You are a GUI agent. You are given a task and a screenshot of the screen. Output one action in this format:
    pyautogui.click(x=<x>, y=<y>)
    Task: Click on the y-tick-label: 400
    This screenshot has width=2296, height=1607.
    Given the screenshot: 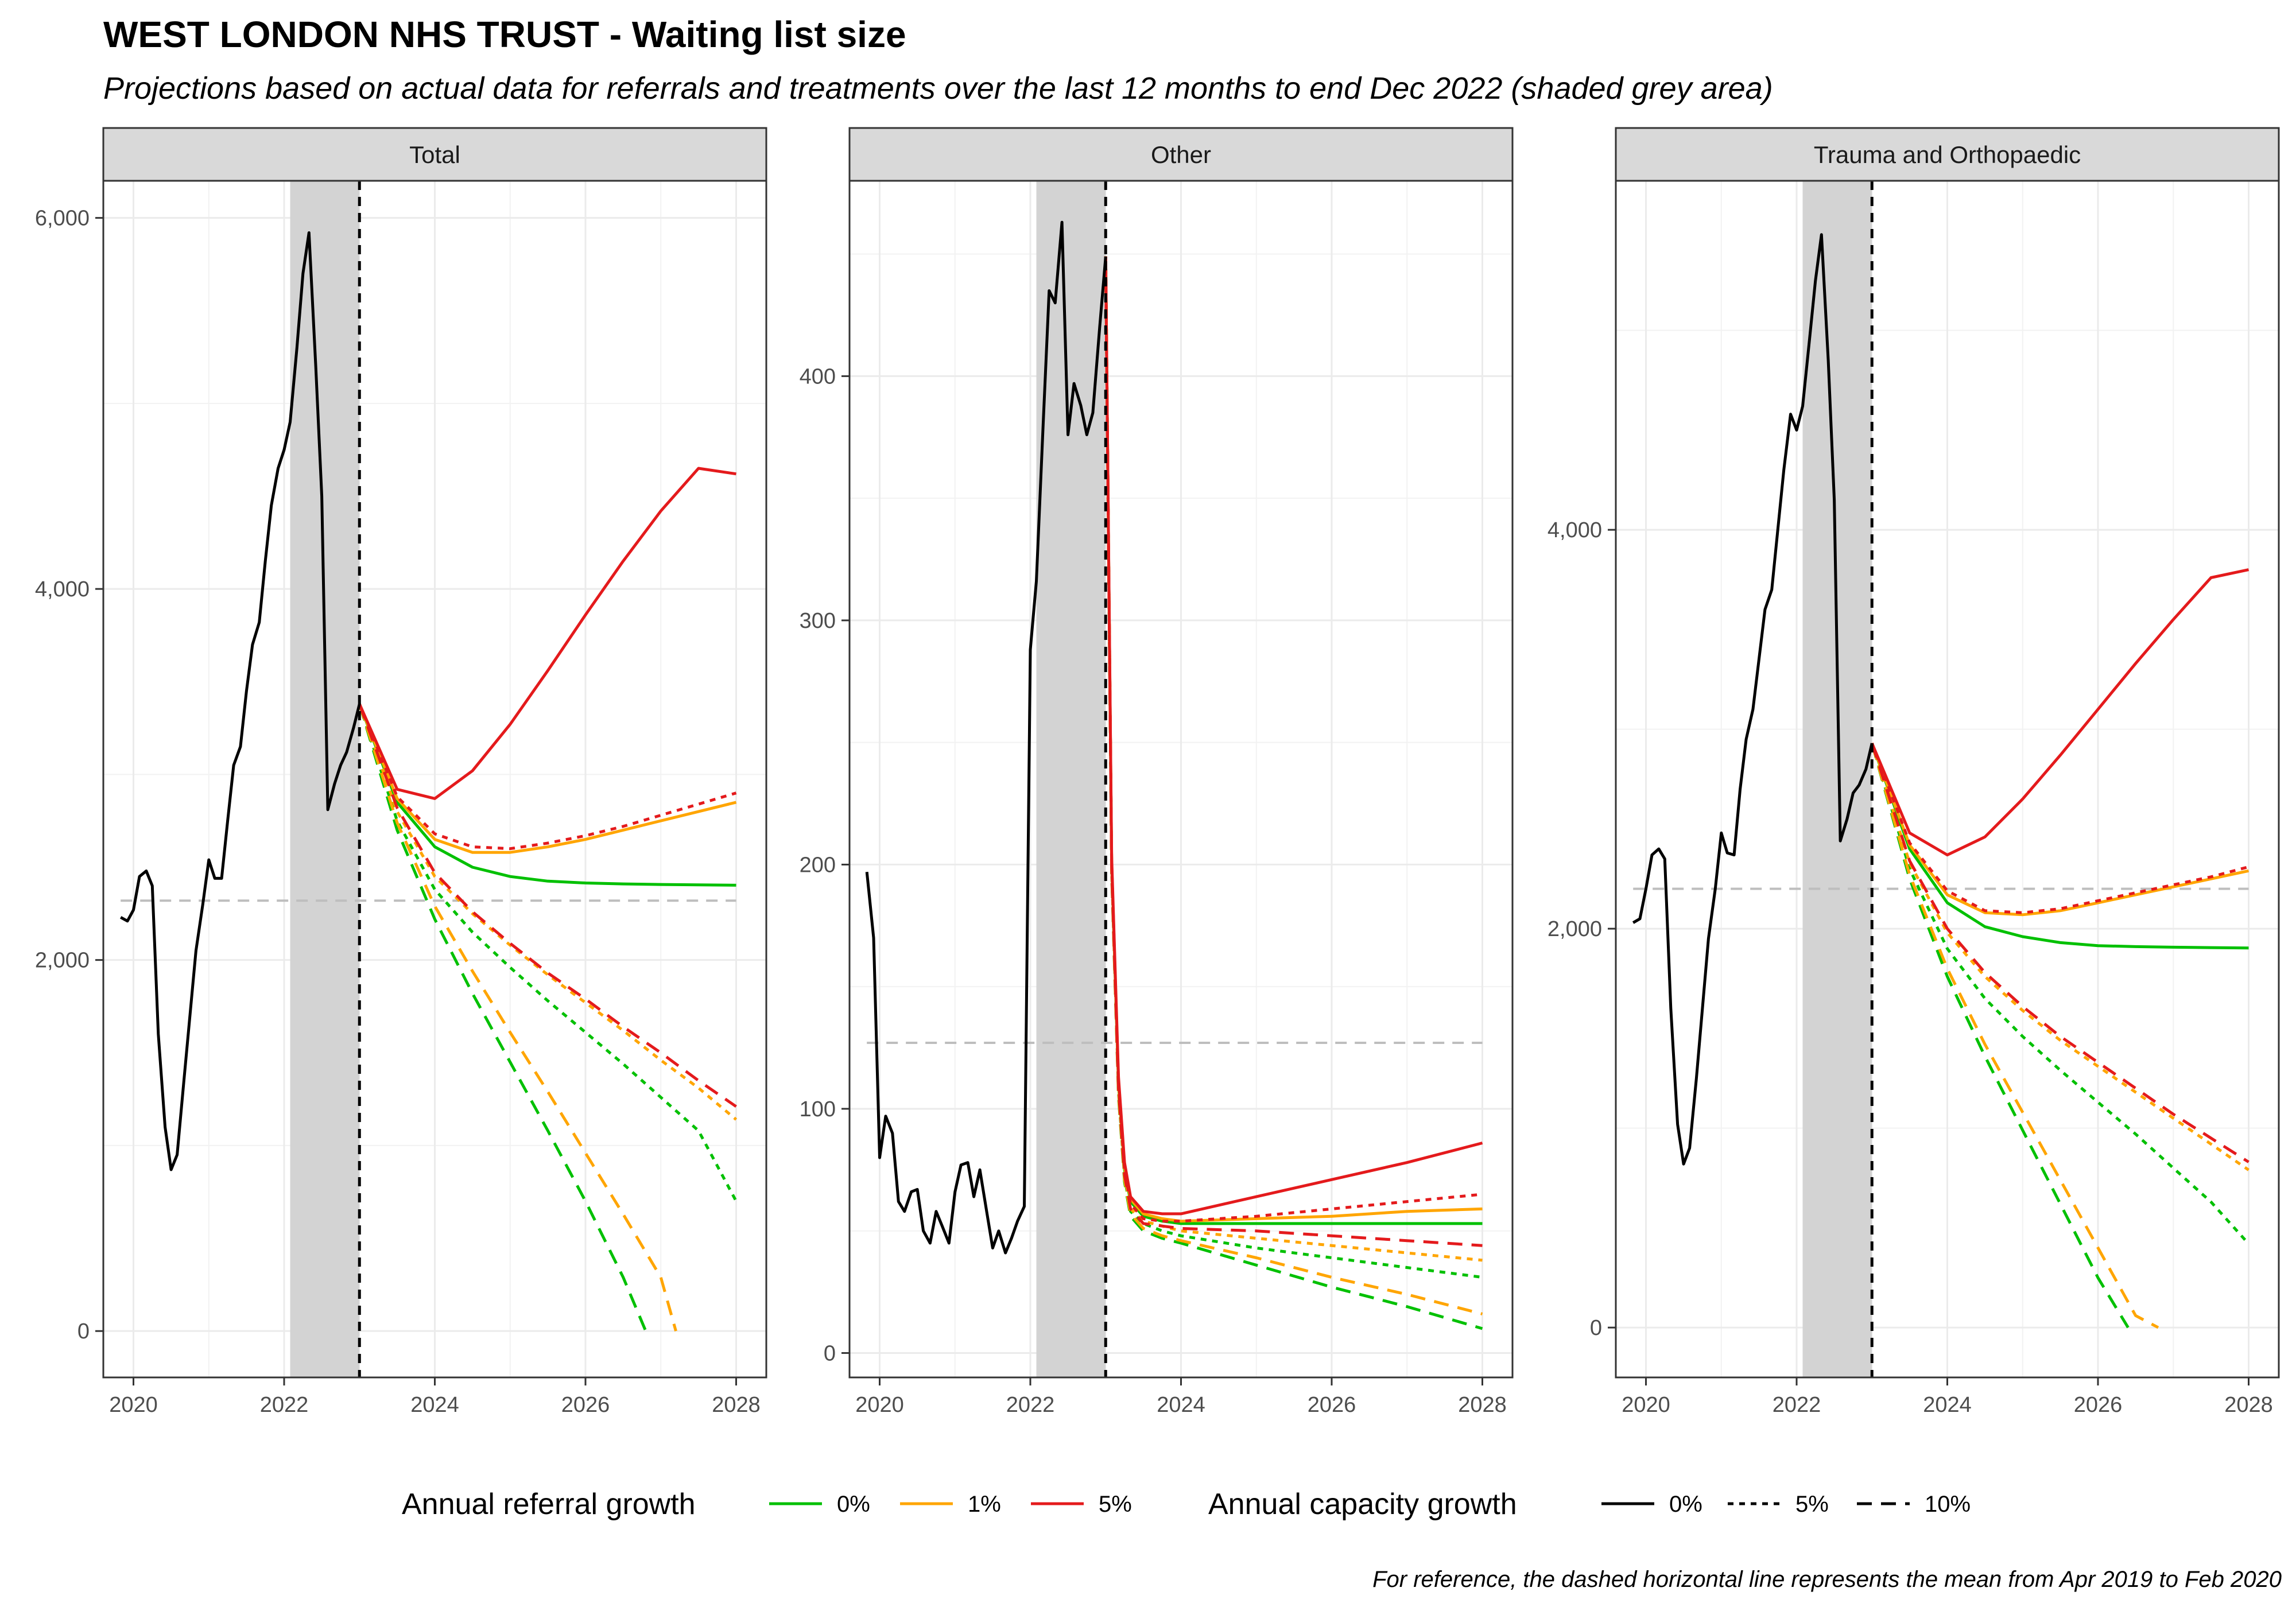 What is the action you would take?
    pyautogui.click(x=818, y=376)
    